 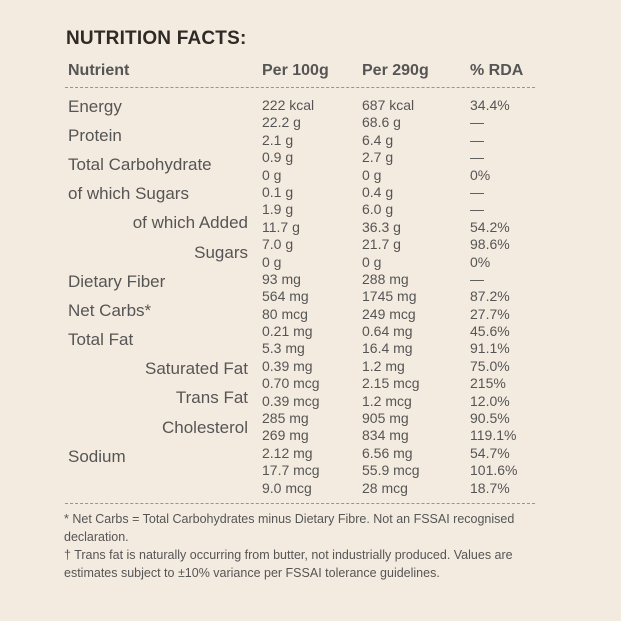 What do you see at coordinates (291, 400) in the screenshot?
I see `value-cell: 0.39 mcg` at bounding box center [291, 400].